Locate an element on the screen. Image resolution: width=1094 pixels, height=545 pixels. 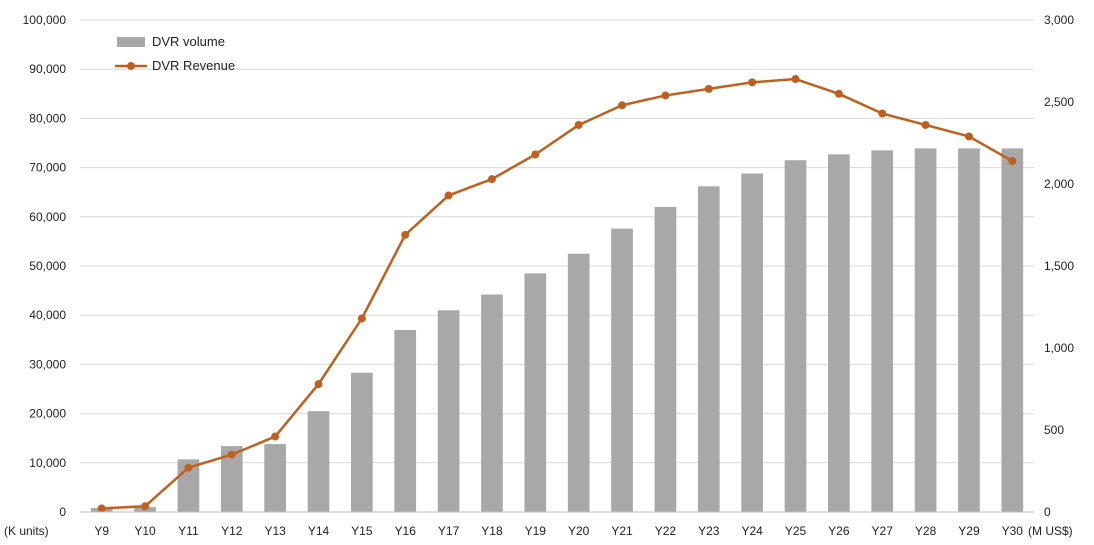
x-axis-tick-label: Y27 is located at coordinates (883, 531).